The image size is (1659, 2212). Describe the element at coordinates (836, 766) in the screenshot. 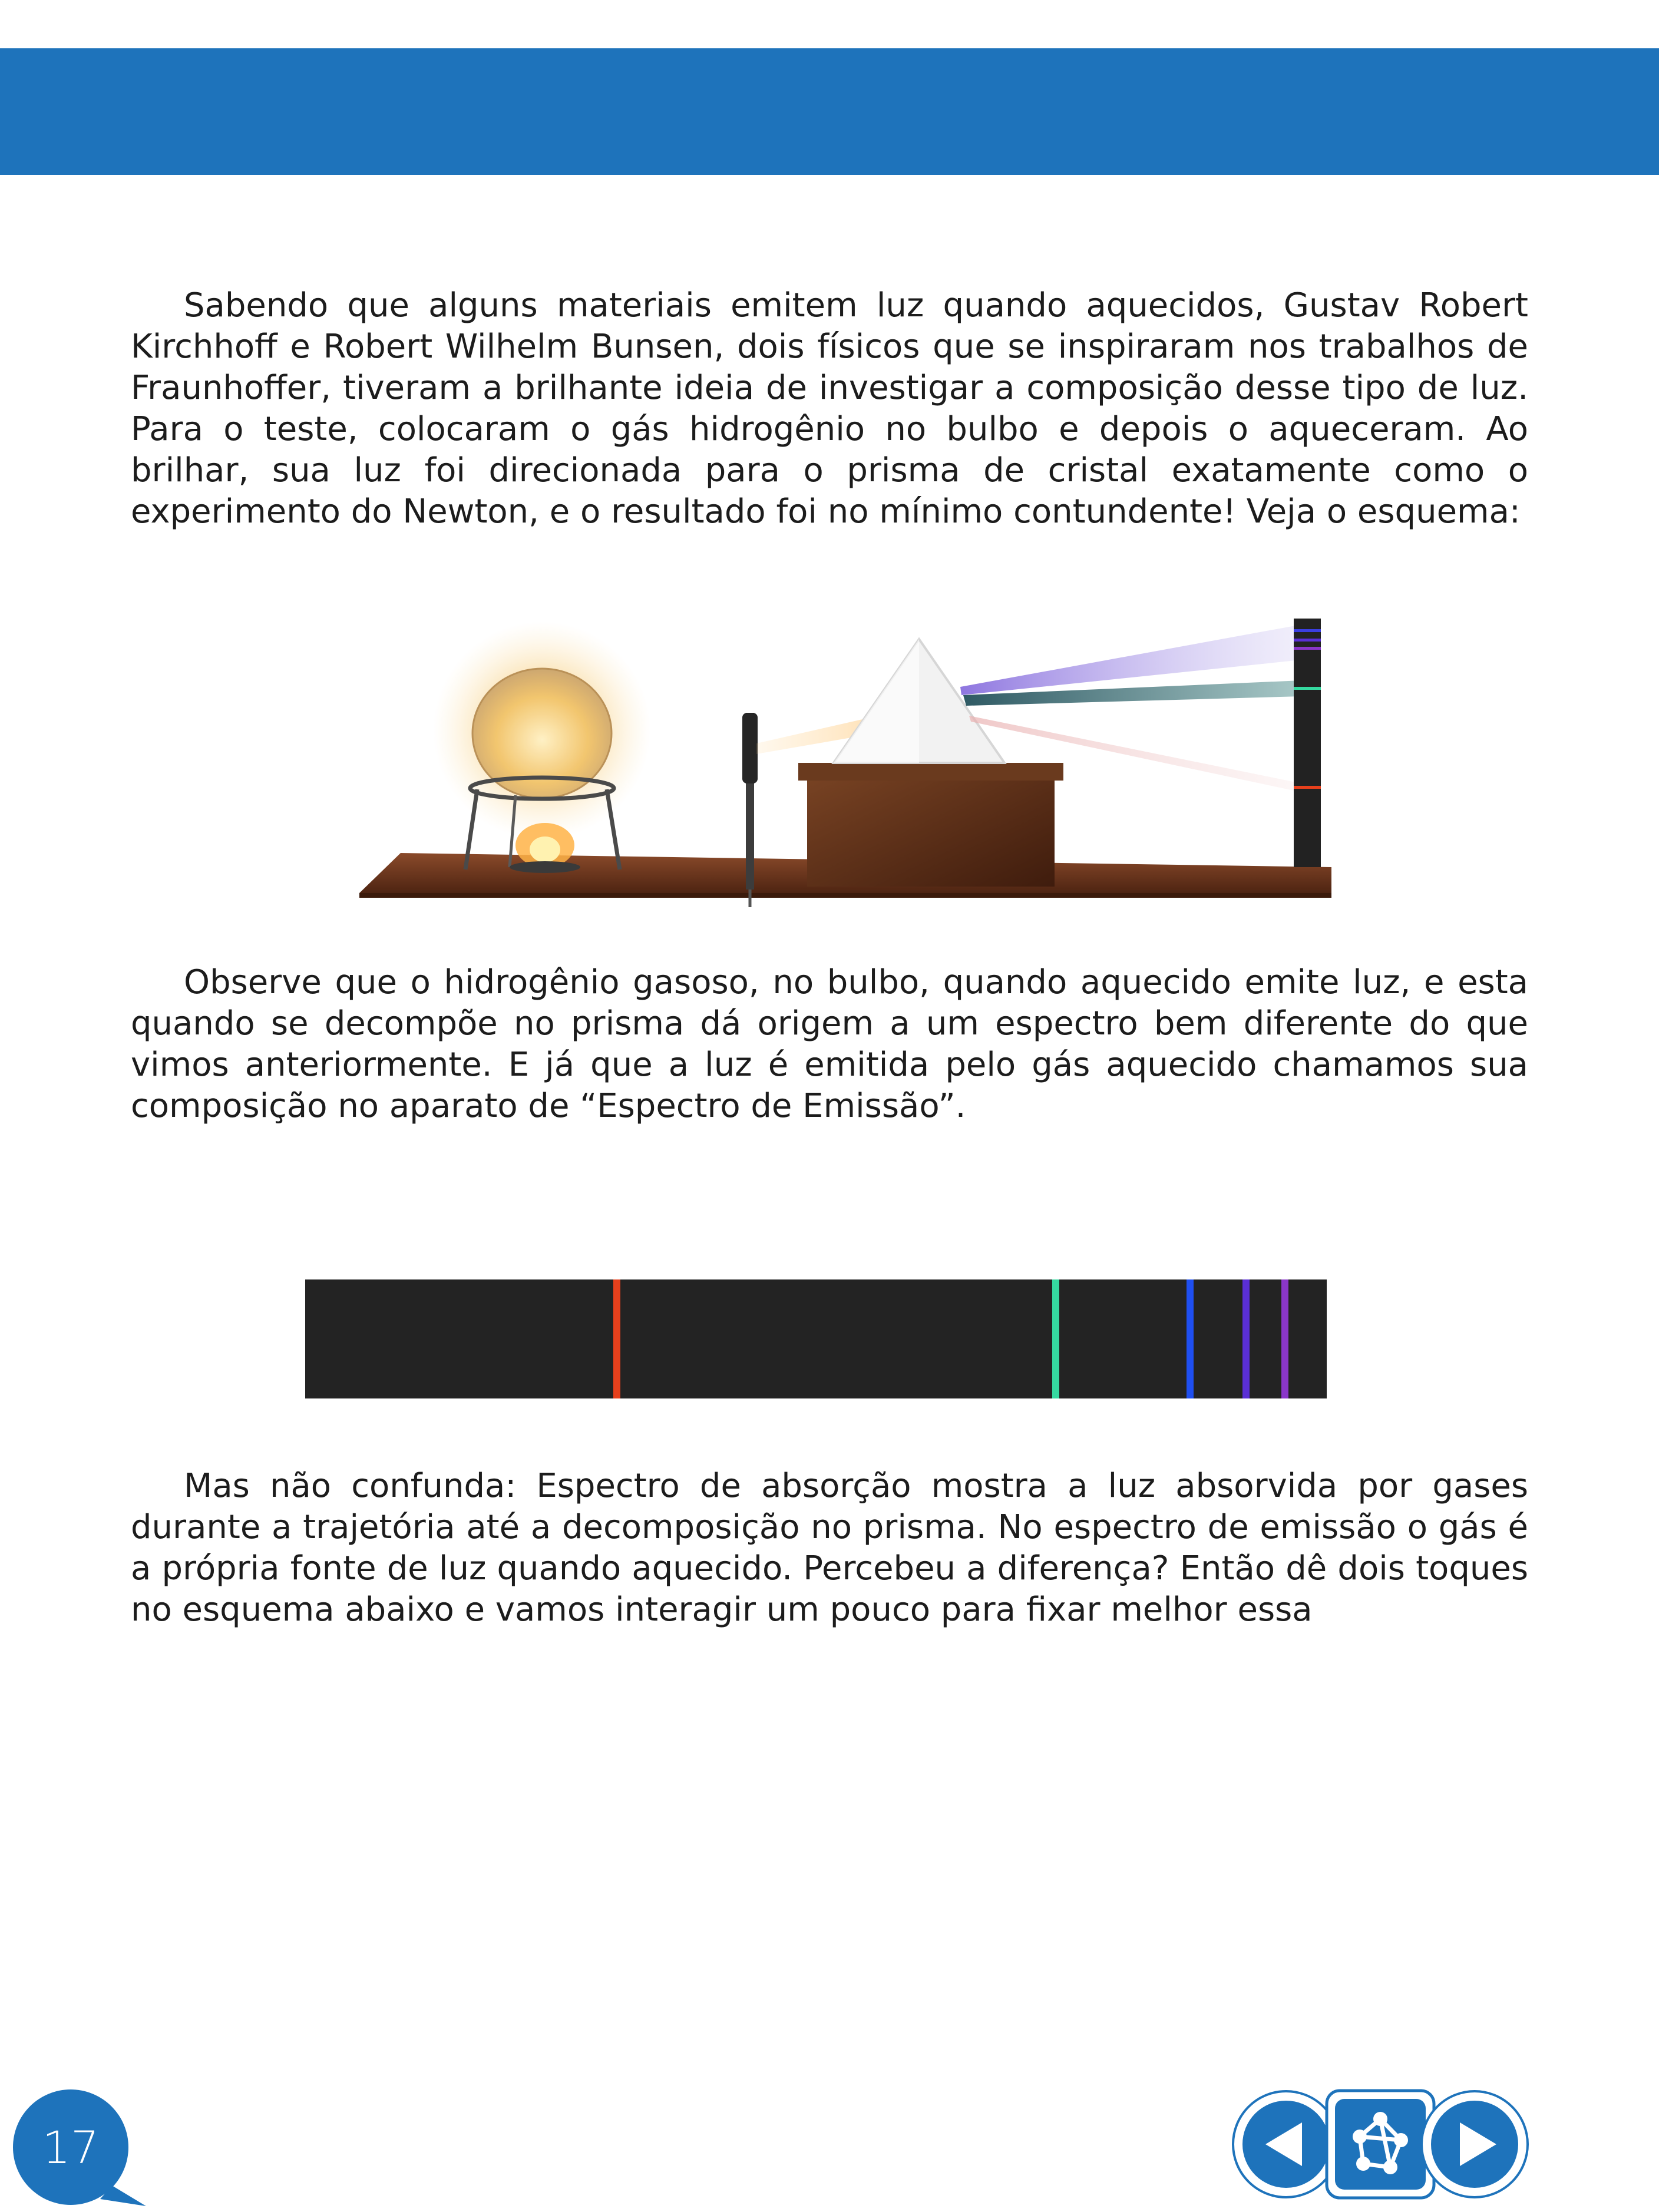

I see `emission-experiment-illustration` at that location.